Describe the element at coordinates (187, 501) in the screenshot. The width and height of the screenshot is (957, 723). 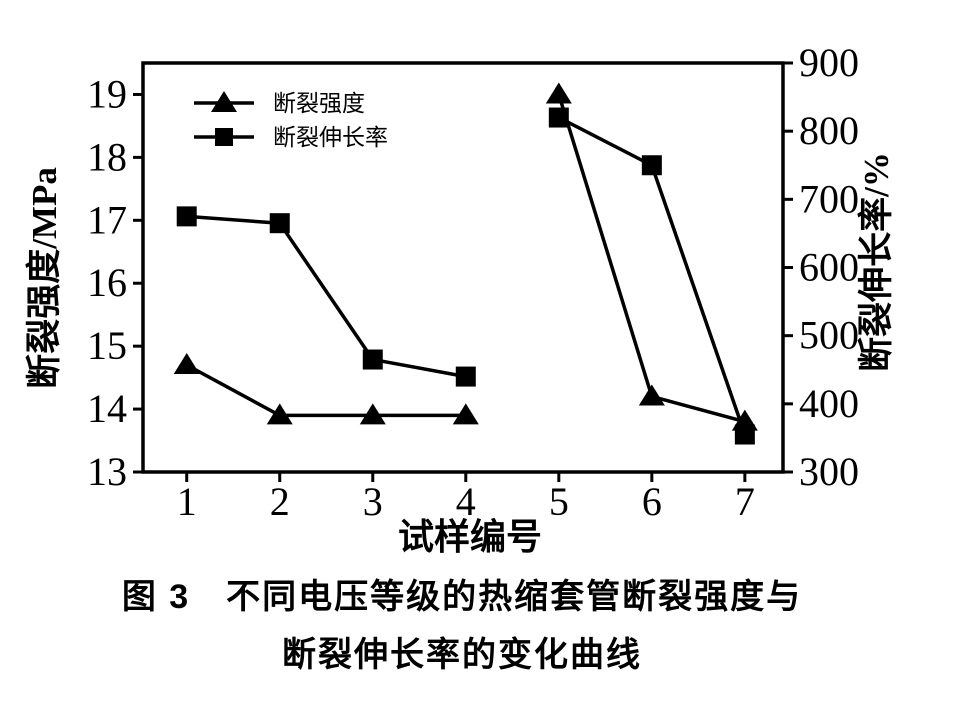
I see `x-axis-tick-label: 1` at that location.